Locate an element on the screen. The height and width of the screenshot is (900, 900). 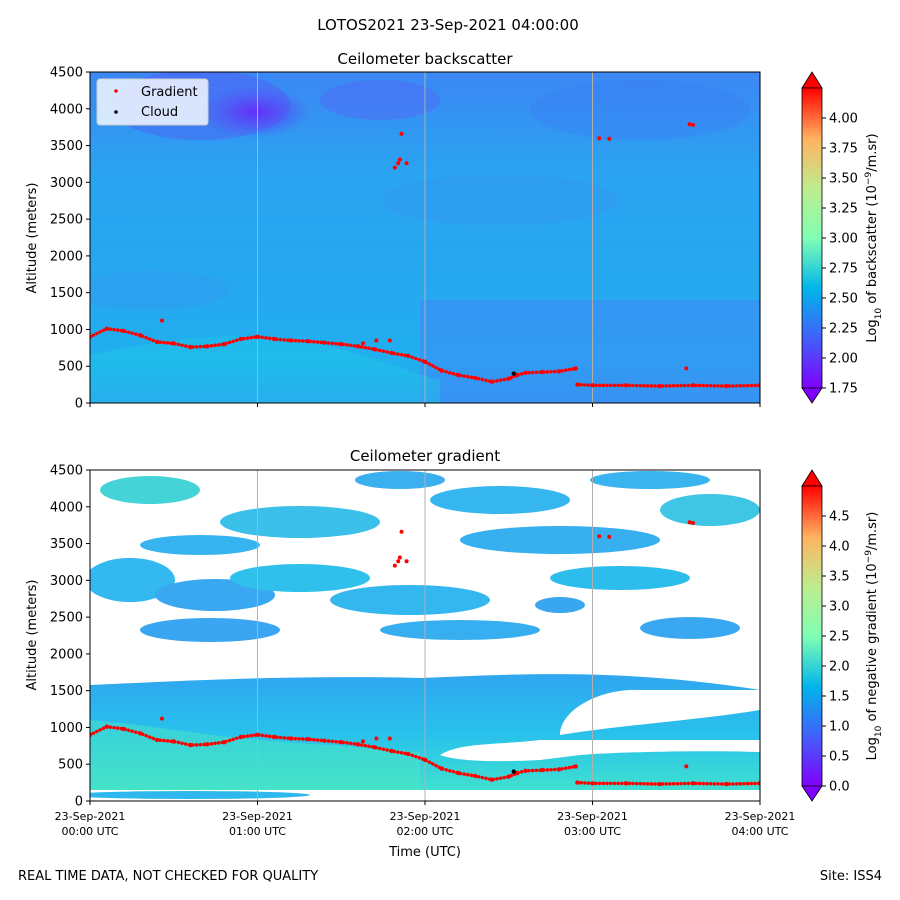
footer-site: Site: ISS4 is located at coordinates (850, 876).